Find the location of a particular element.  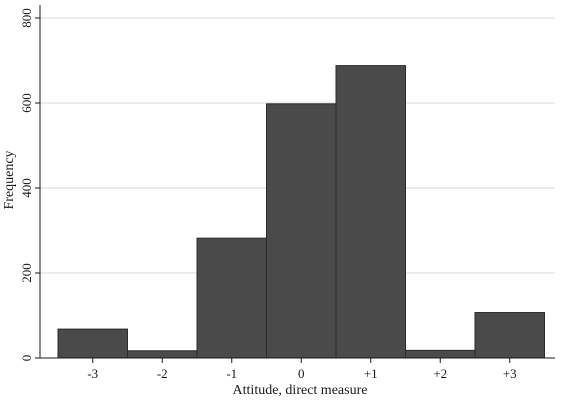

x-tick-label: +3 is located at coordinates (510, 373).